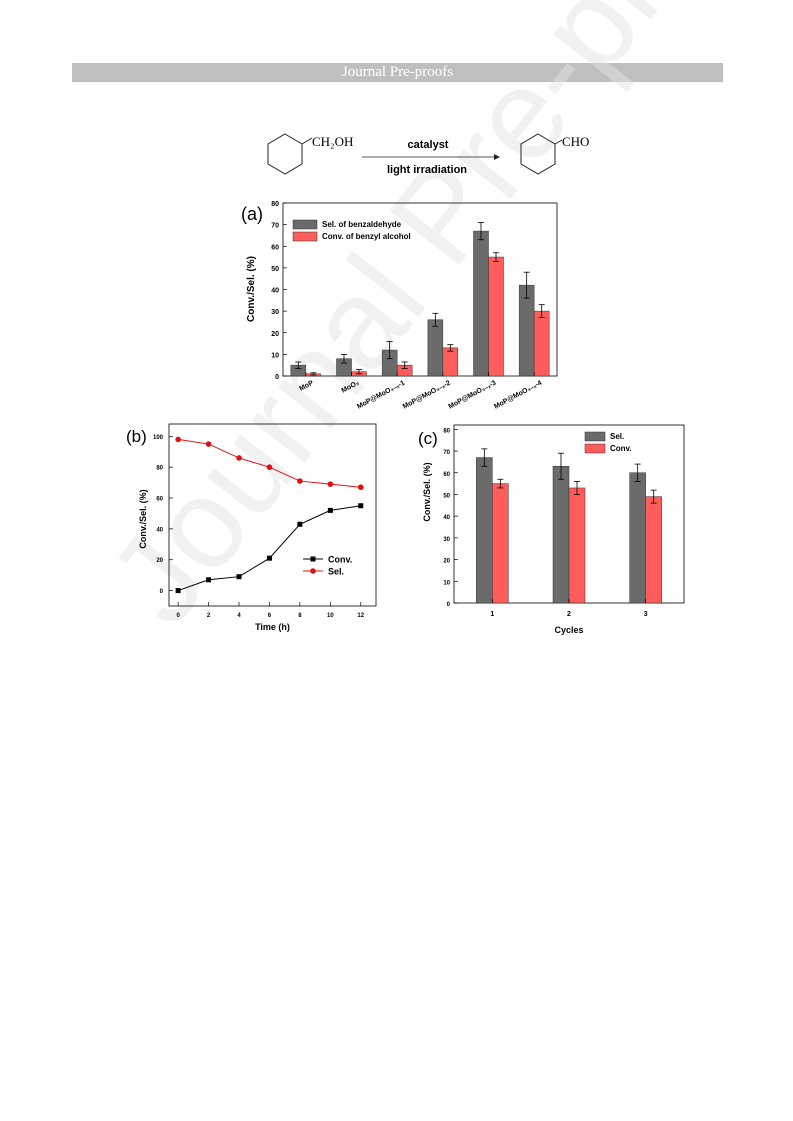  What do you see at coordinates (158, 438) in the screenshot?
I see `y-tick-label: 100` at bounding box center [158, 438].